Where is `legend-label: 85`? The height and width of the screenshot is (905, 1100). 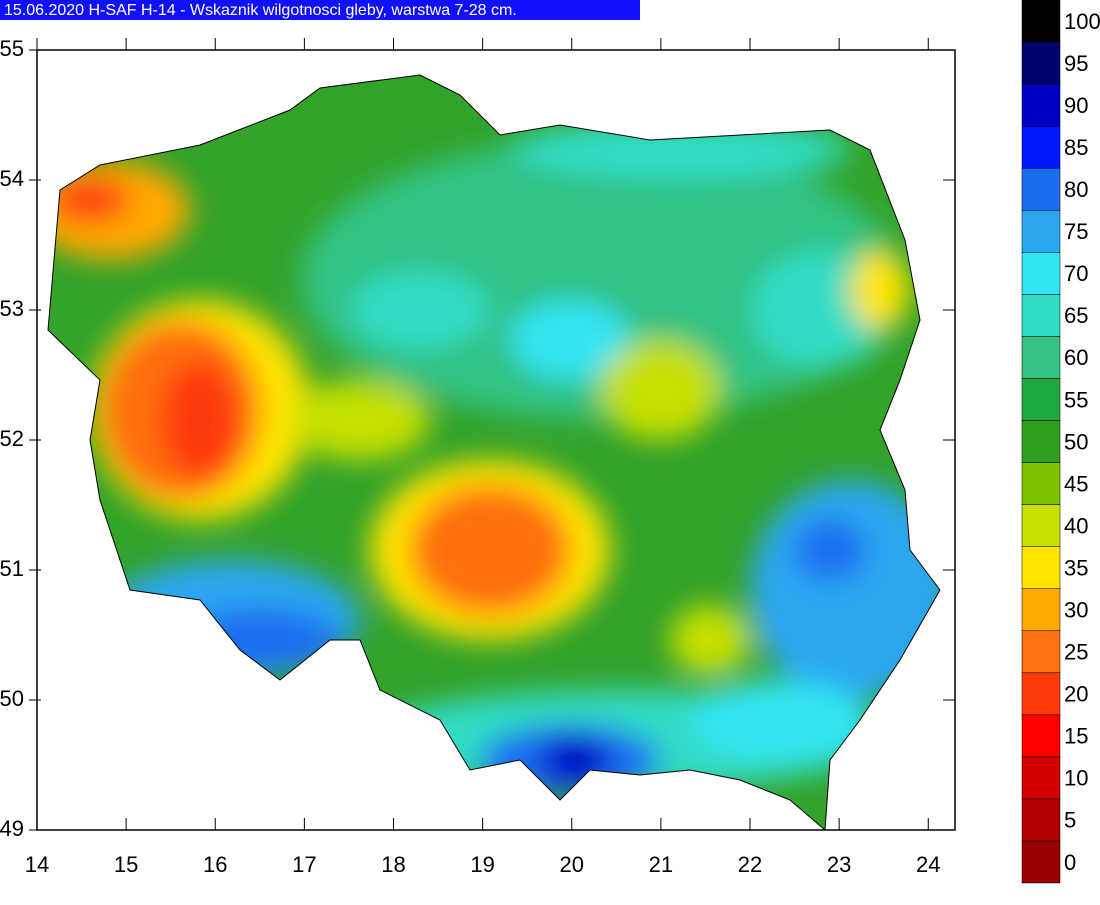 legend-label: 85 is located at coordinates (1076, 147).